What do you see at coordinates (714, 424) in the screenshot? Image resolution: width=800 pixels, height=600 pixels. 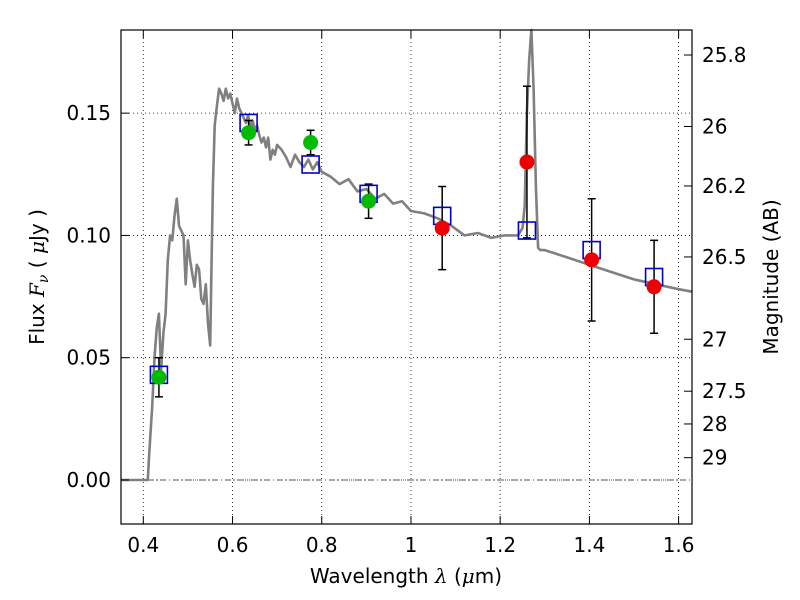 I see `y2-tick-label: 28` at bounding box center [714, 424].